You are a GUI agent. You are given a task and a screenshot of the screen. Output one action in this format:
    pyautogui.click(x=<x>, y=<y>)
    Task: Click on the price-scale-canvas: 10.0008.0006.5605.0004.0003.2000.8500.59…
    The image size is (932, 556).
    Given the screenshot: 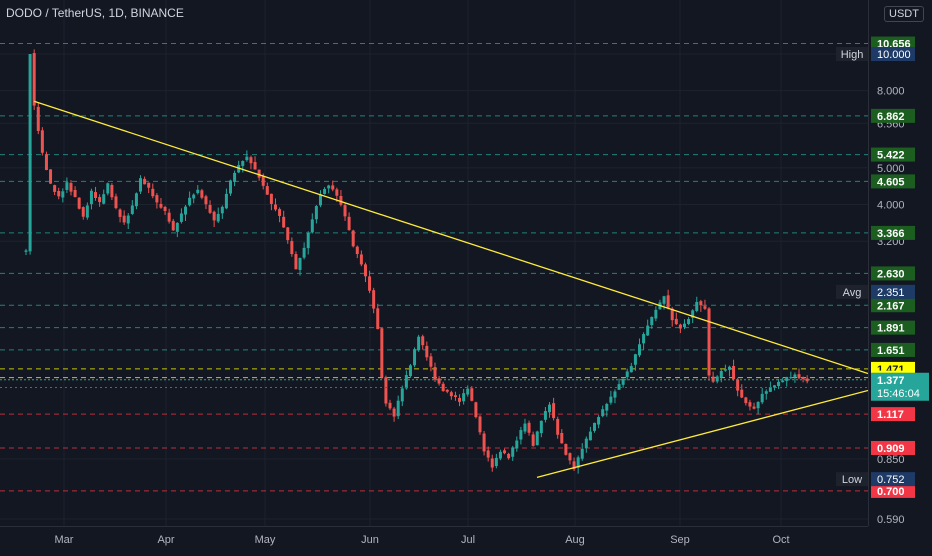 What is the action you would take?
    pyautogui.click(x=900, y=263)
    